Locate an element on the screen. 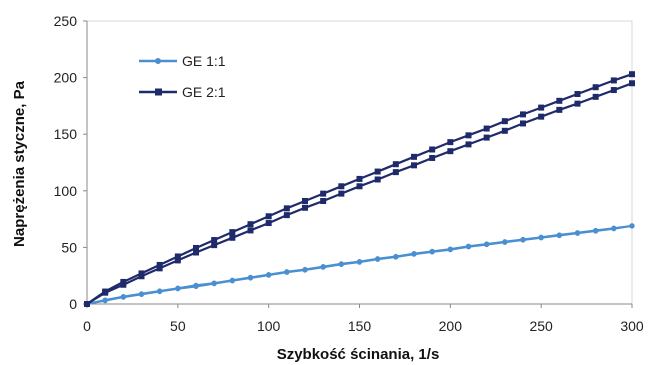 The width and height of the screenshot is (648, 365). y-axis-title: Naprężenia styczne, Pa is located at coordinates (19, 163).